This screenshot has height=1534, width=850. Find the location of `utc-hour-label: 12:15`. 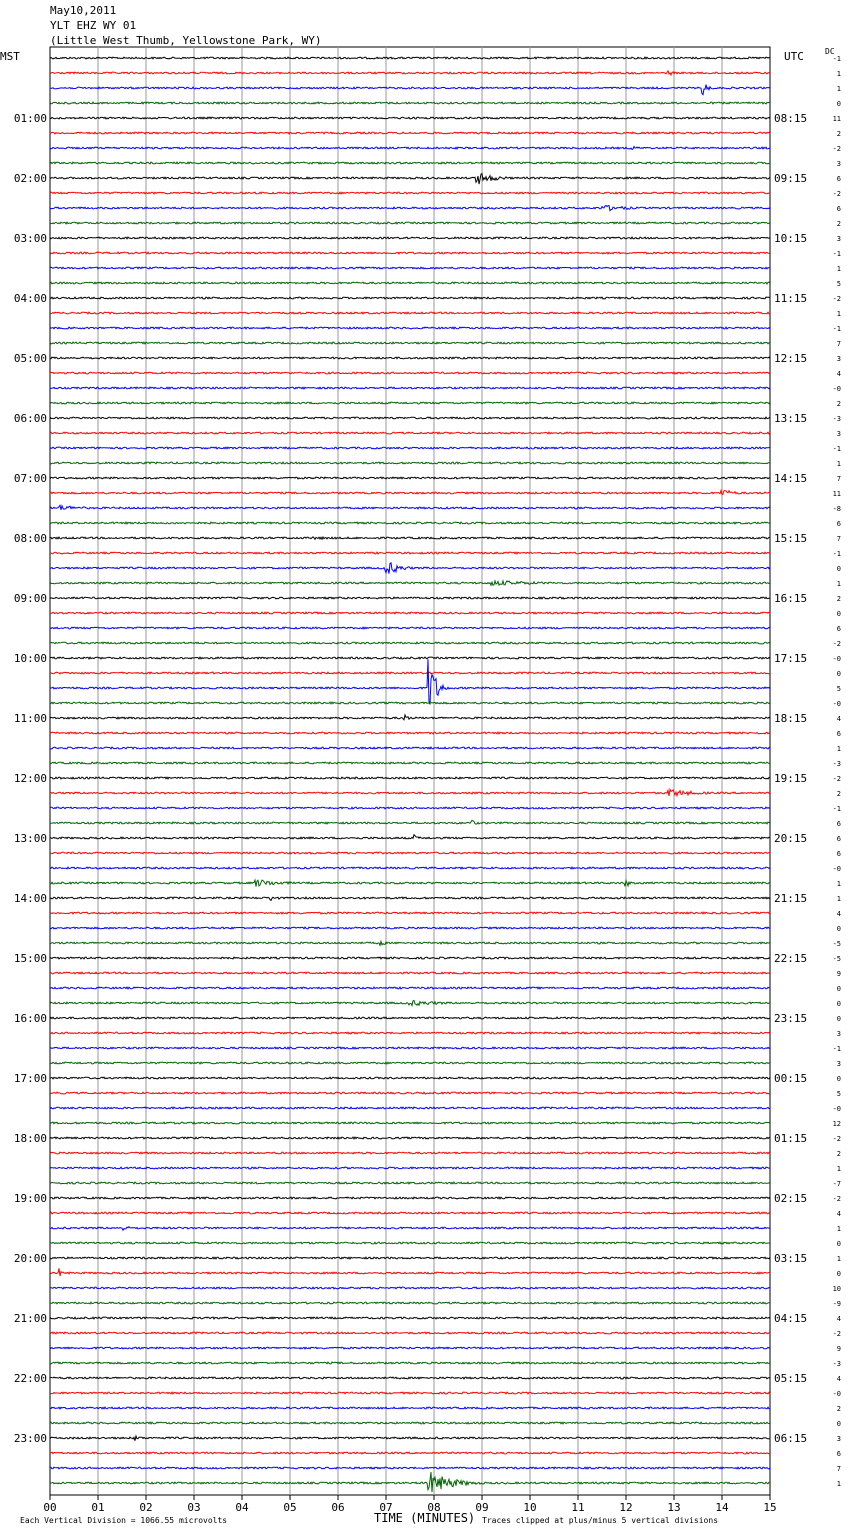

utc-hour-label: 12:15 is located at coordinates (790, 358).